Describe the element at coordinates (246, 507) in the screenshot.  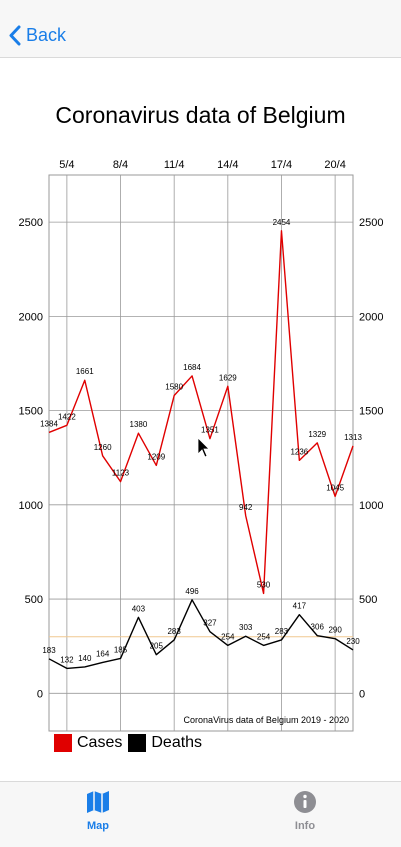
I see `data-label-cases: 942` at that location.